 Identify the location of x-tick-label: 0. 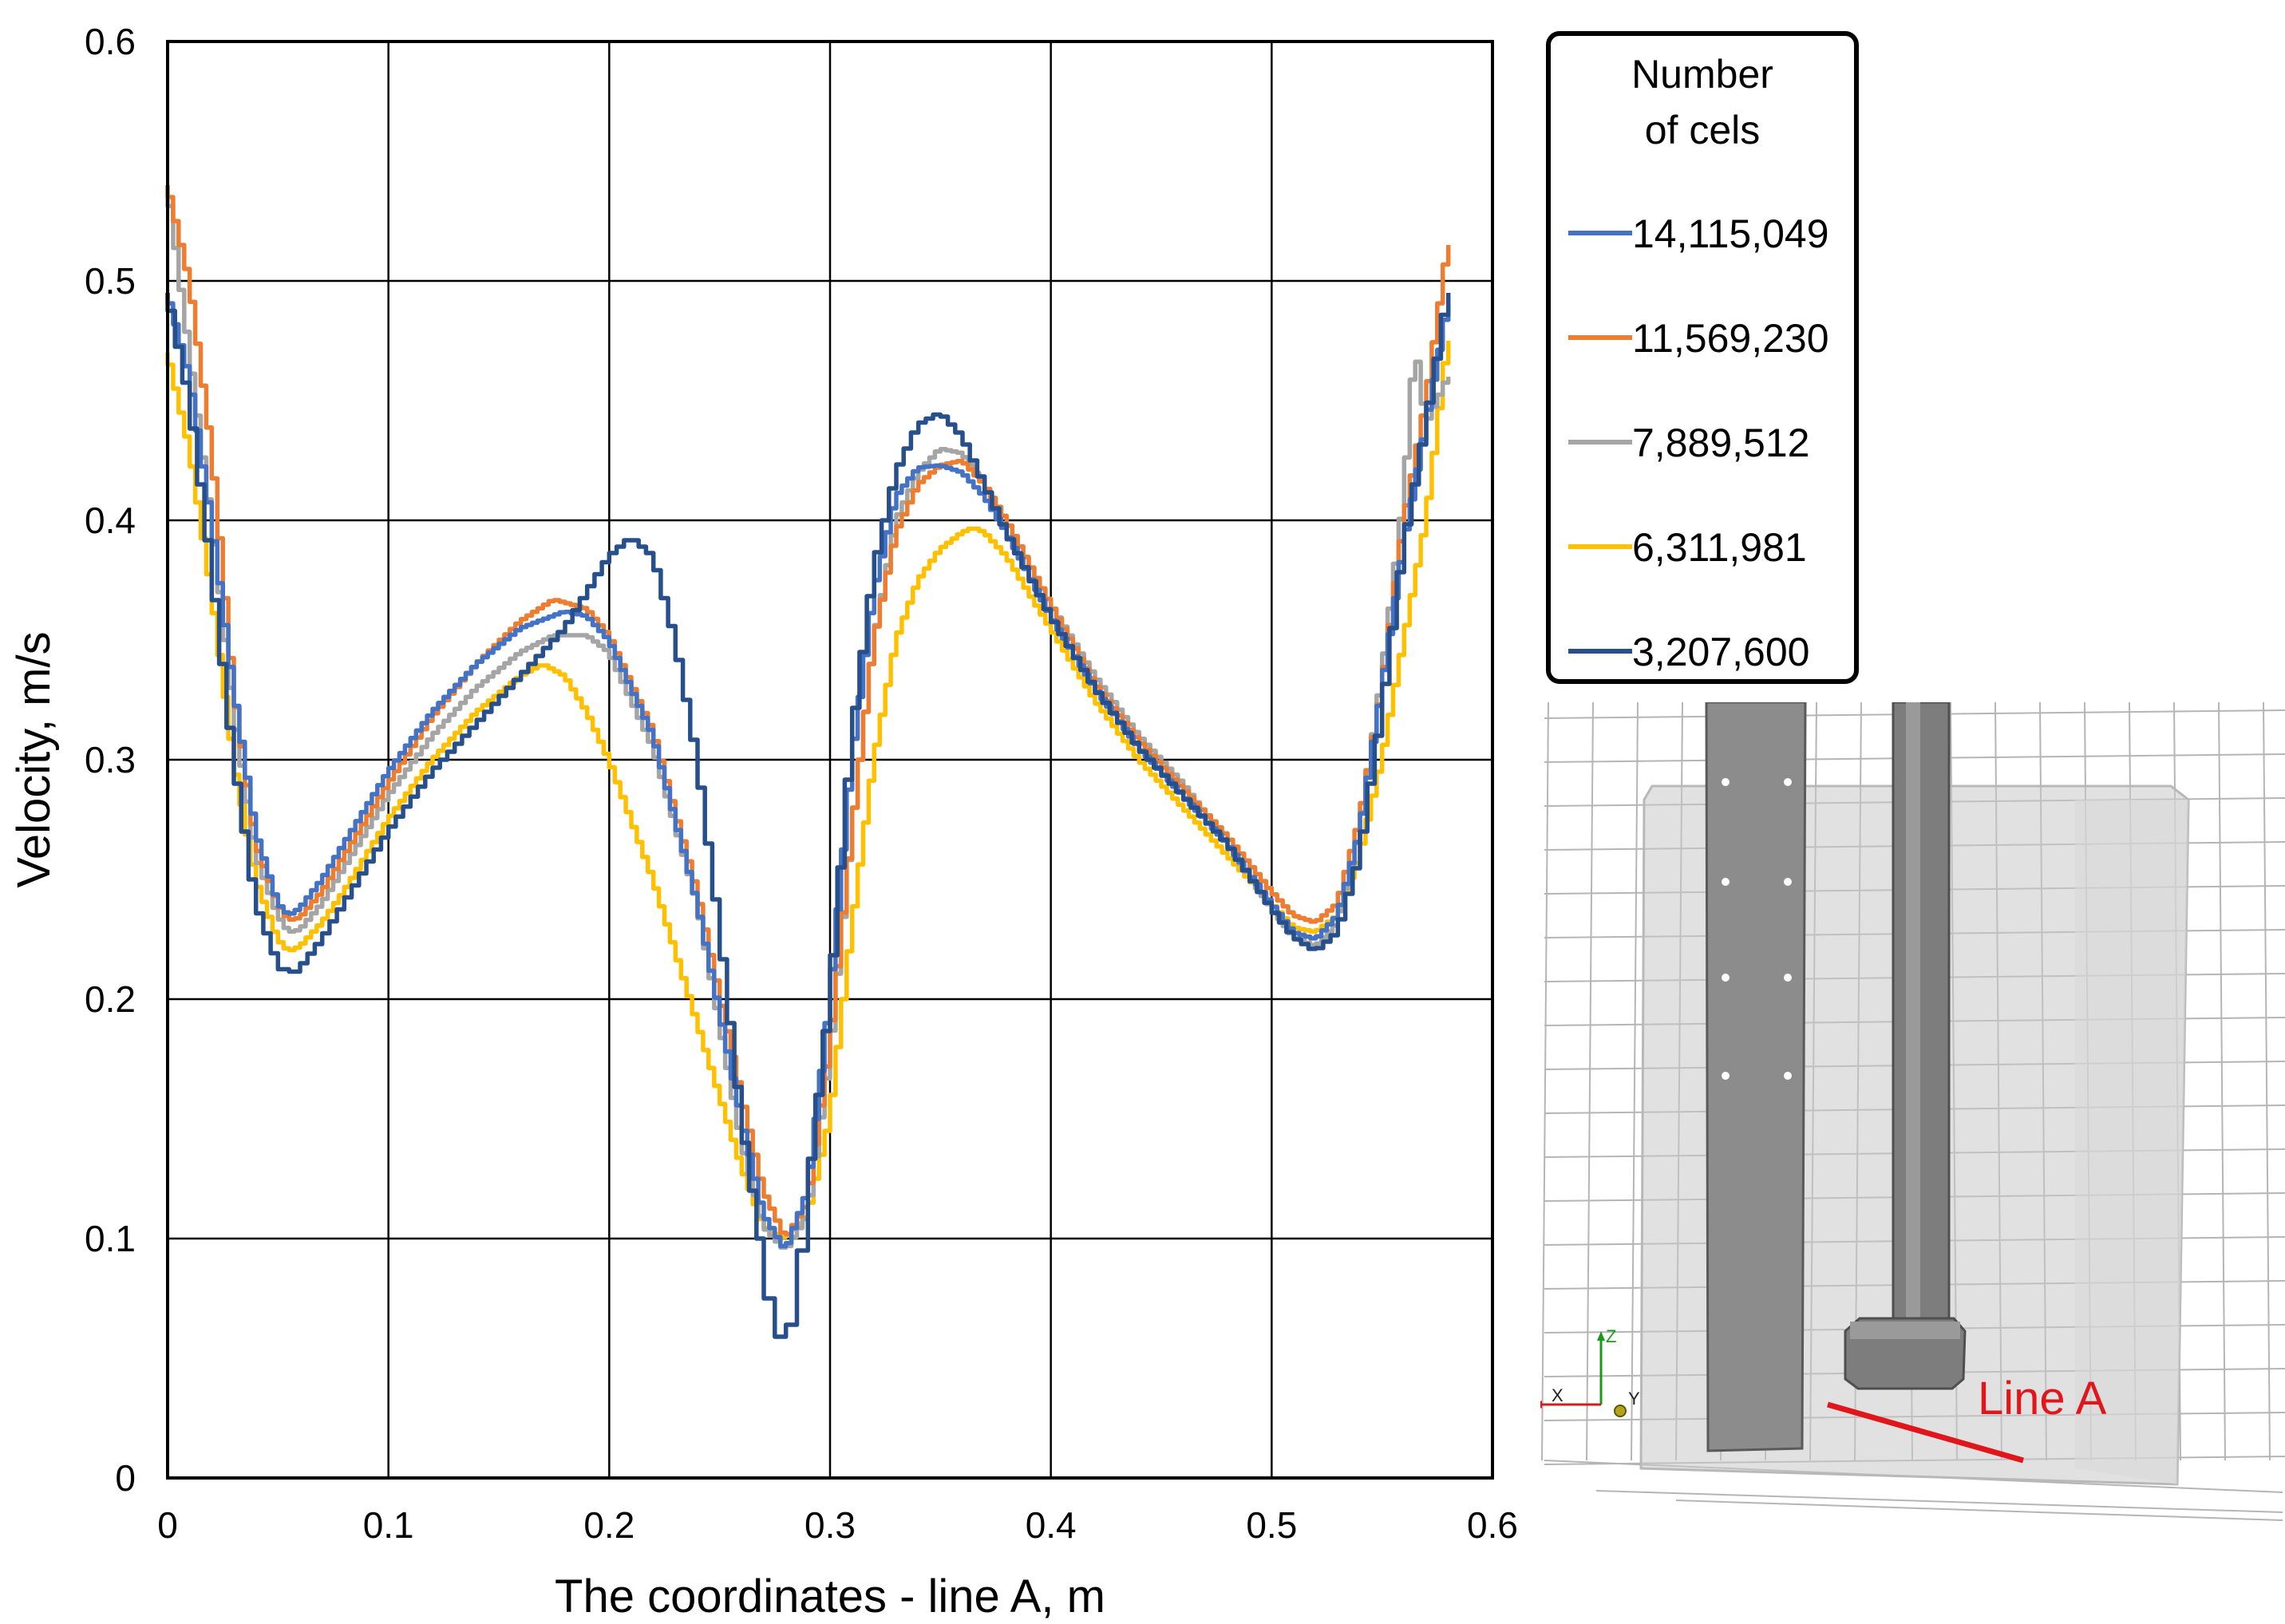
(167, 1525).